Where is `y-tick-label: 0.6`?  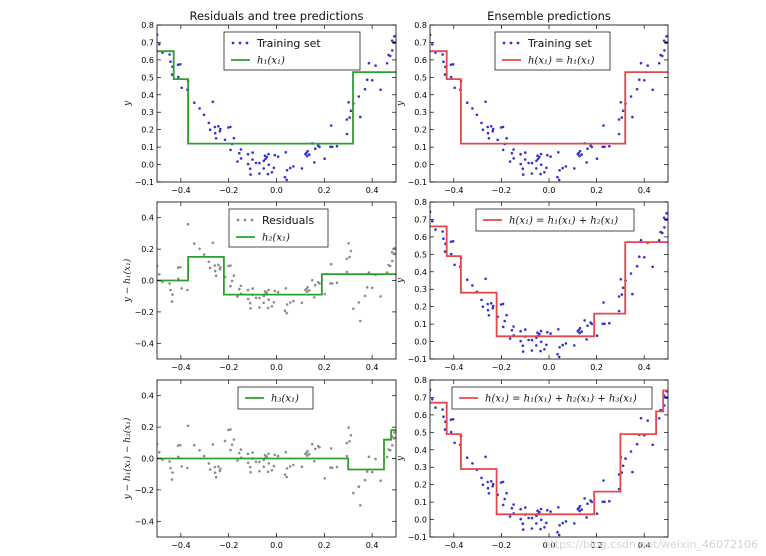 y-tick-label: 0.6 is located at coordinates (147, 60).